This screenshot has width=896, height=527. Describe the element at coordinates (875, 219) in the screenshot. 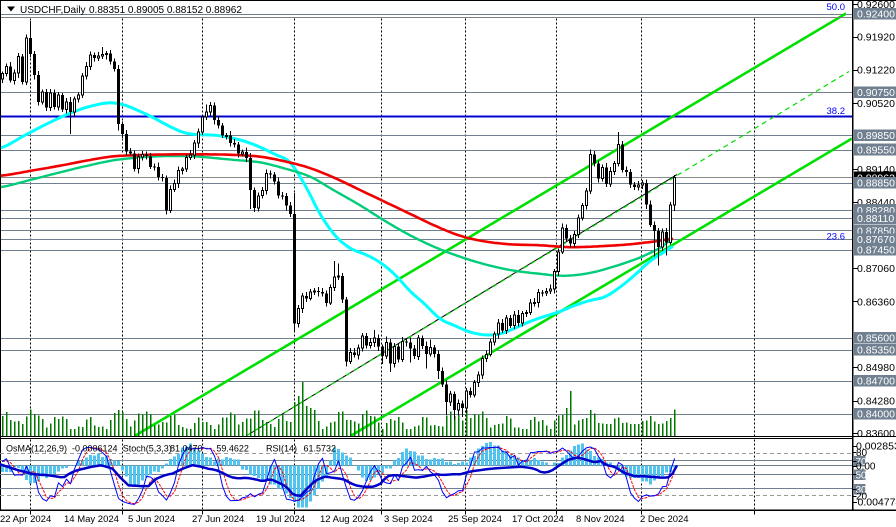

I see `svg-text: 0.88110` at that location.